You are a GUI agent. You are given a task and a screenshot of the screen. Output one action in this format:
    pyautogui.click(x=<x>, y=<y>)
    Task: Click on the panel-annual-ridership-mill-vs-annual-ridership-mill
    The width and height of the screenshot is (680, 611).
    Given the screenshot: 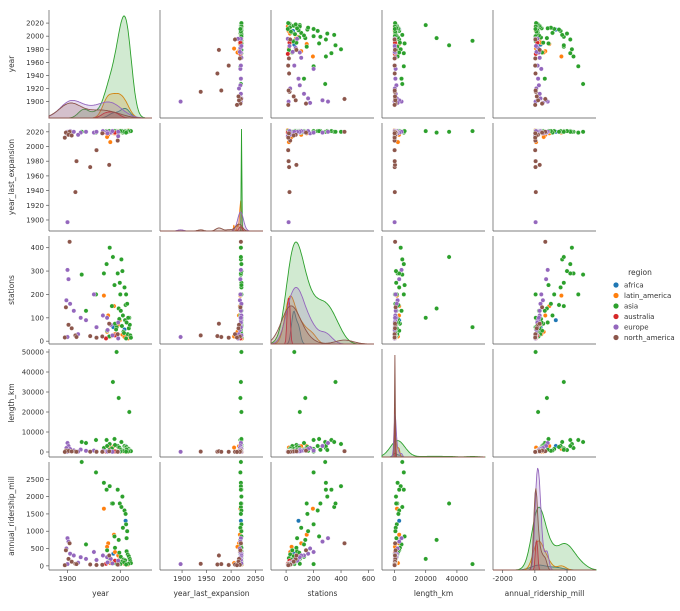 What is the action you would take?
    pyautogui.click(x=544, y=516)
    